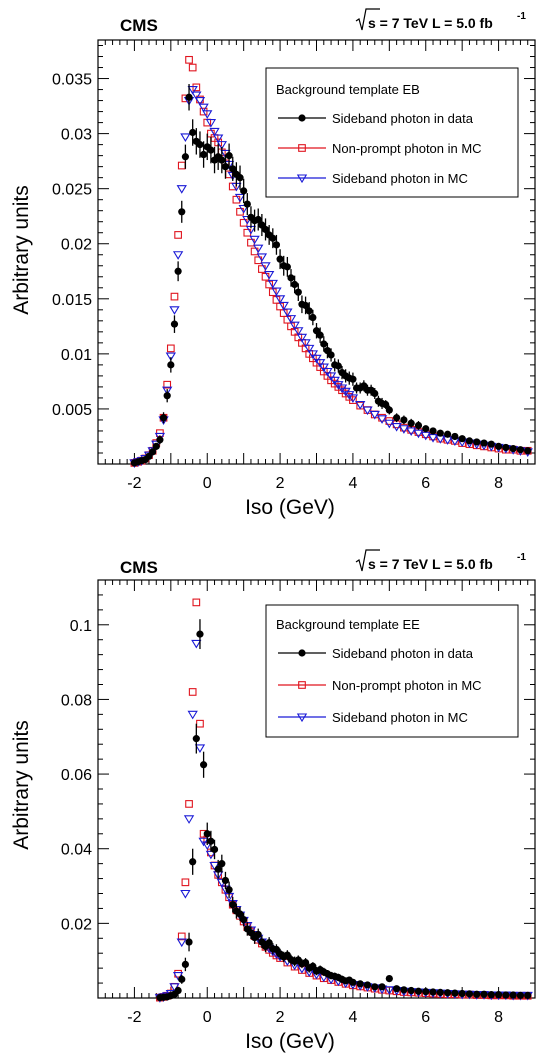 Image resolution: width=537 pixels, height=1059 pixels. Describe the element at coordinates (76, 850) in the screenshot. I see `y-tick-label: 0.04` at that location.